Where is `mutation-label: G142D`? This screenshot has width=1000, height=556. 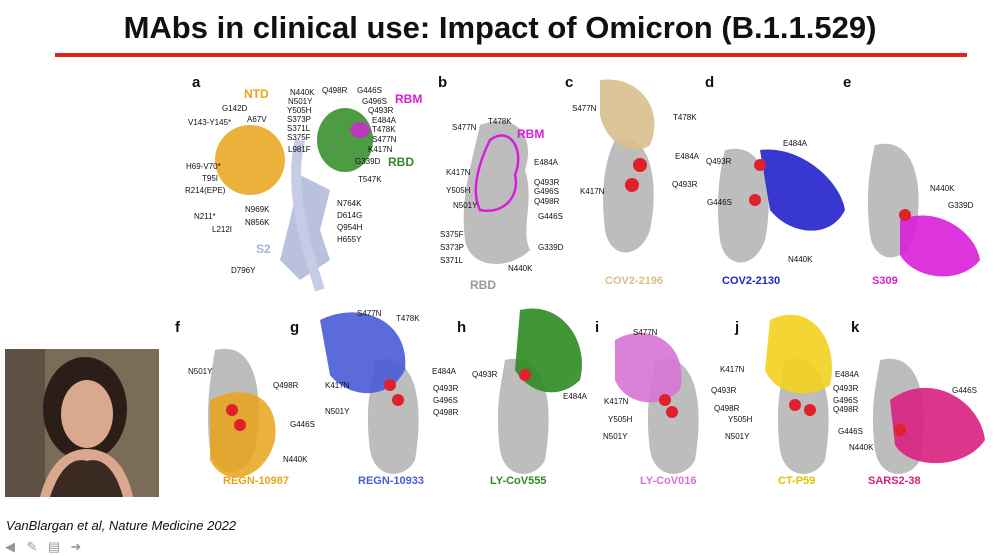 mutation-label: G142D is located at coordinates (235, 108).